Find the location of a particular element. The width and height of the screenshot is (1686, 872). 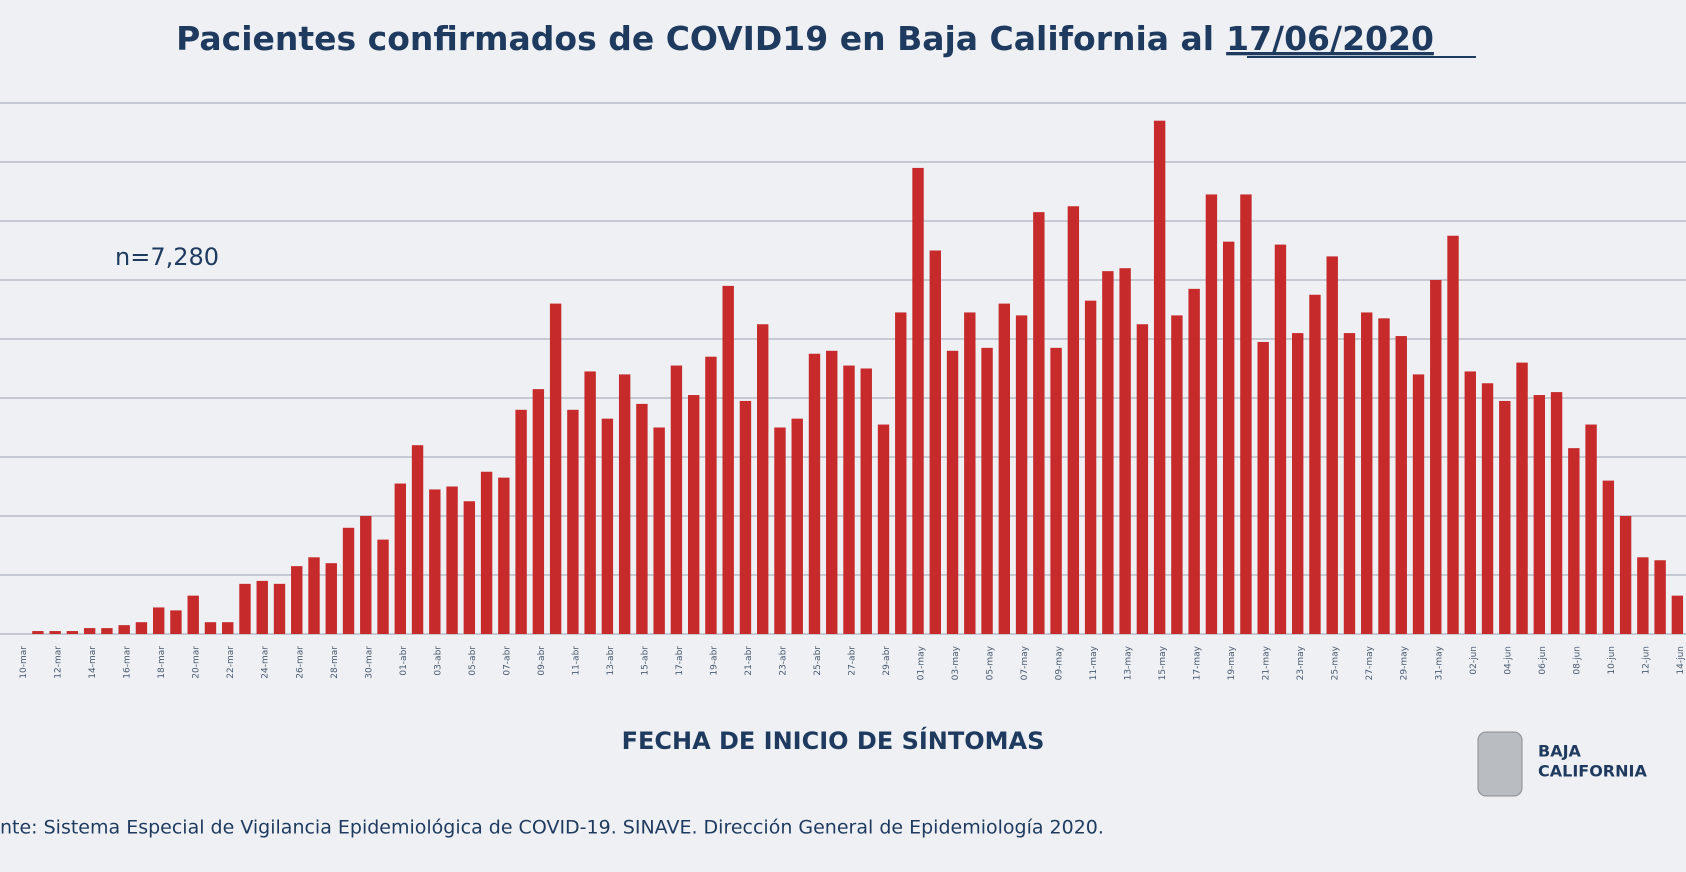

x-tick-label: 15-may is located at coordinates (1163, 662).